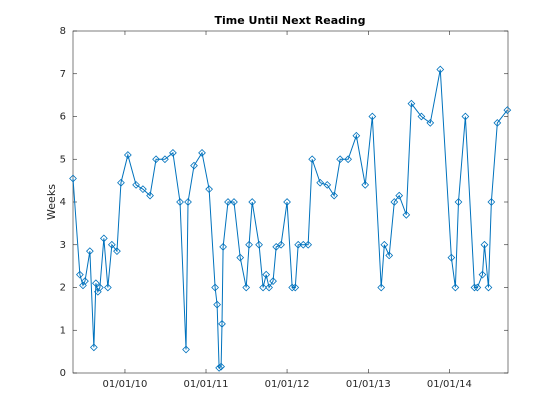  What do you see at coordinates (63, 245) in the screenshot?
I see `y-tick-label: 3` at bounding box center [63, 245].